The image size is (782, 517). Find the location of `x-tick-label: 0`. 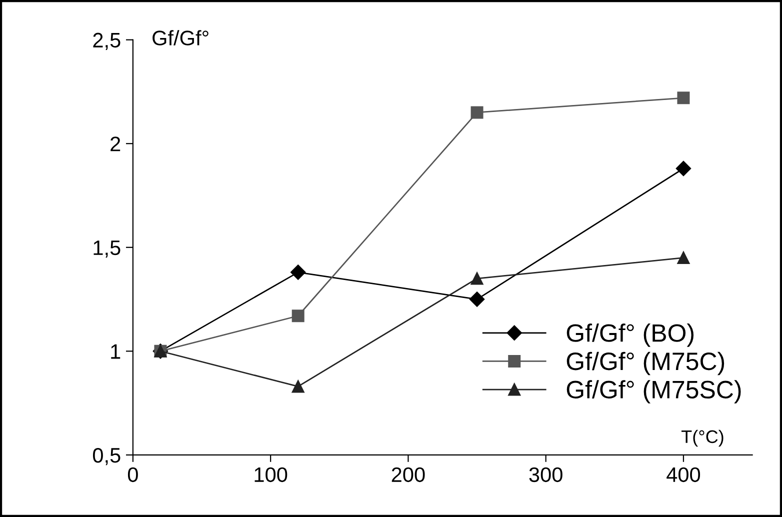

x-tick-label: 0 is located at coordinates (133, 474).